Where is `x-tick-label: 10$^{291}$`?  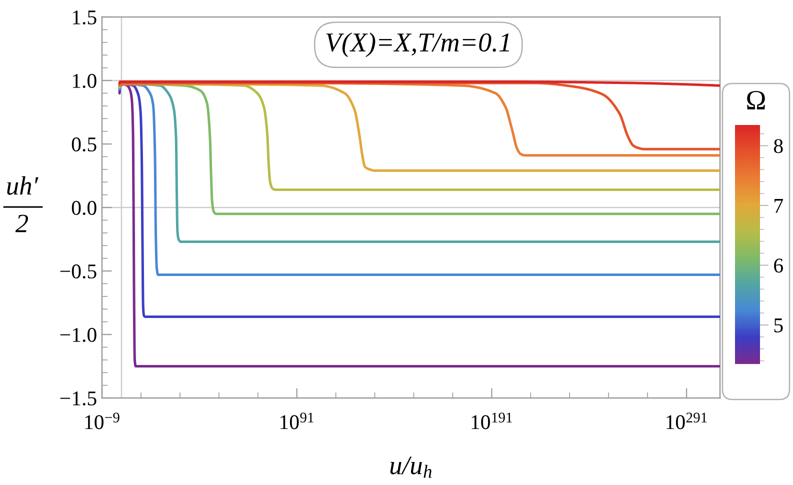
x-tick-label: 10$^{291}$ is located at coordinates (686, 421).